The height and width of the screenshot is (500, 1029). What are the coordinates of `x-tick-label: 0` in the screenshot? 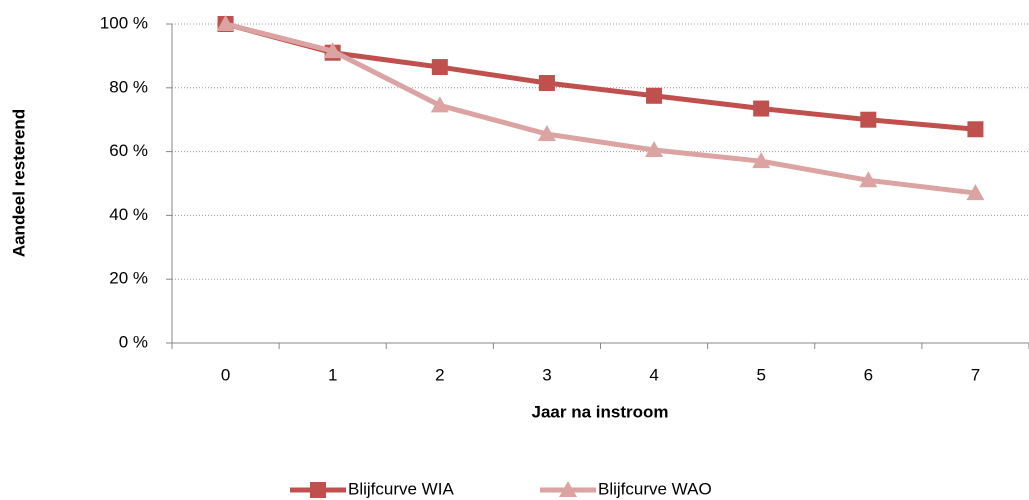 It's located at (225, 374).